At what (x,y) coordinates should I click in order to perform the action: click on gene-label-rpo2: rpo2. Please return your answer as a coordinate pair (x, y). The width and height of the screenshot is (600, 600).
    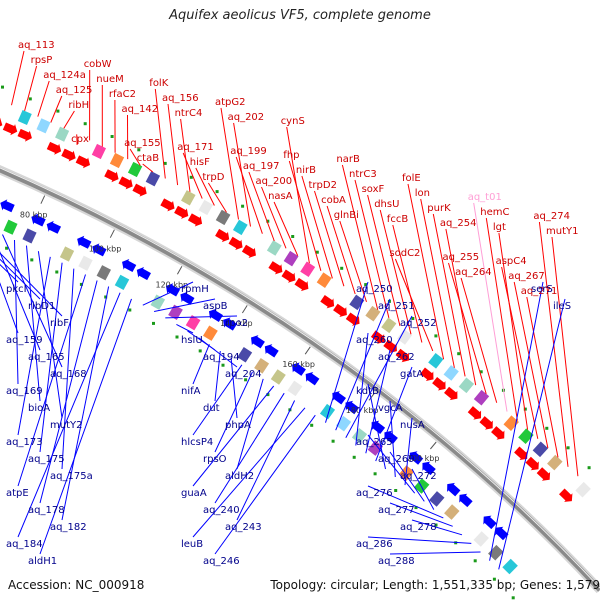
    Looking at the image, I should click on (236, 323).